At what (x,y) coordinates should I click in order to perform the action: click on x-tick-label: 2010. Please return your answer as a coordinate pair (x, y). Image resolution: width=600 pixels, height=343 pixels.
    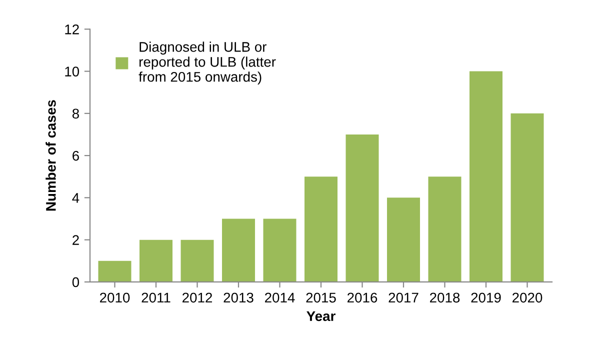
    Looking at the image, I should click on (115, 297).